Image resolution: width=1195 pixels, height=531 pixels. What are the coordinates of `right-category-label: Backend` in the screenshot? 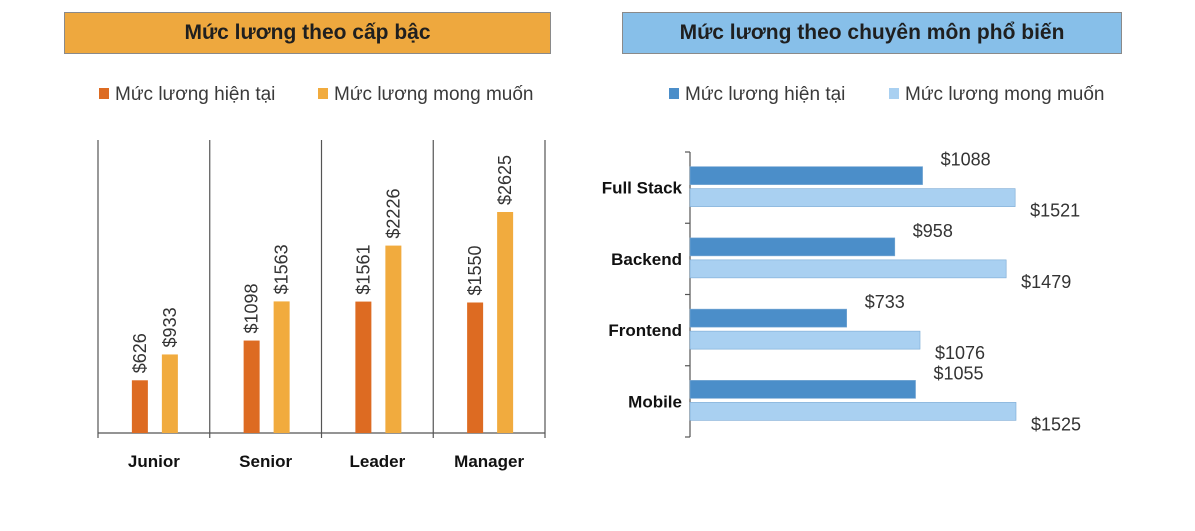 It's located at (646, 259).